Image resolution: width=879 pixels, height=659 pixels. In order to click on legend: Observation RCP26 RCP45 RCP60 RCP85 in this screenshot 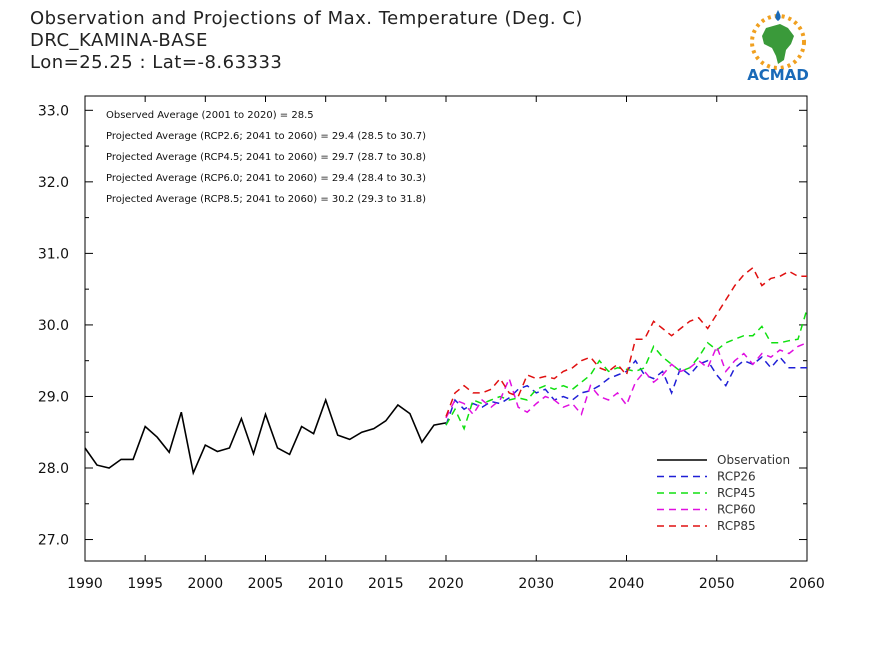, I will do `click(723, 493)`.